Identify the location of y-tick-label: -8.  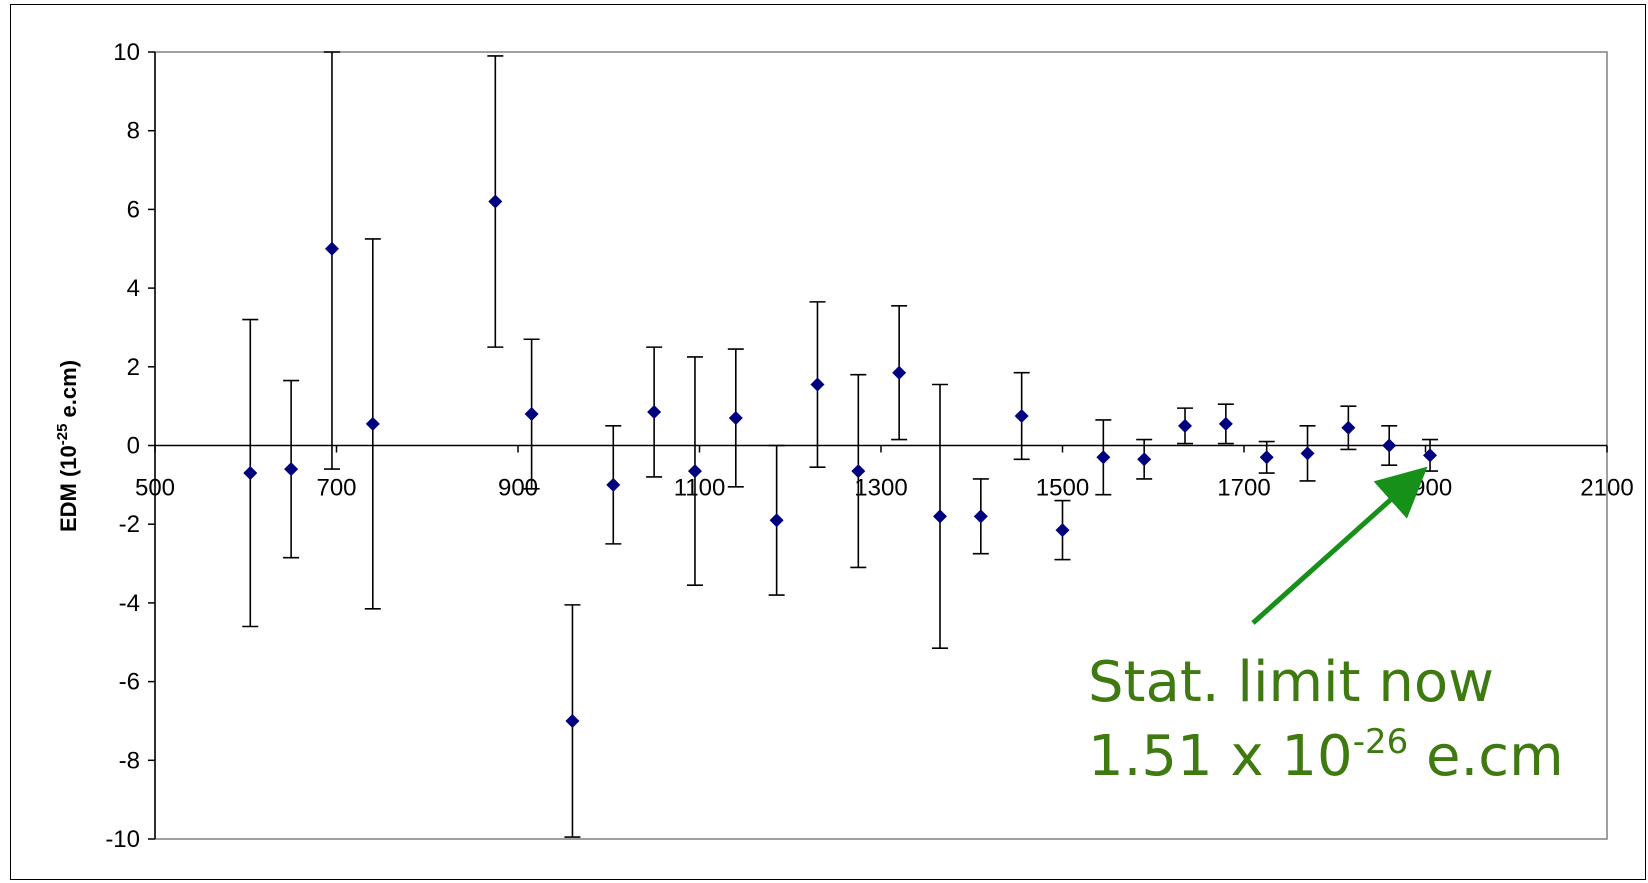
(129, 760).